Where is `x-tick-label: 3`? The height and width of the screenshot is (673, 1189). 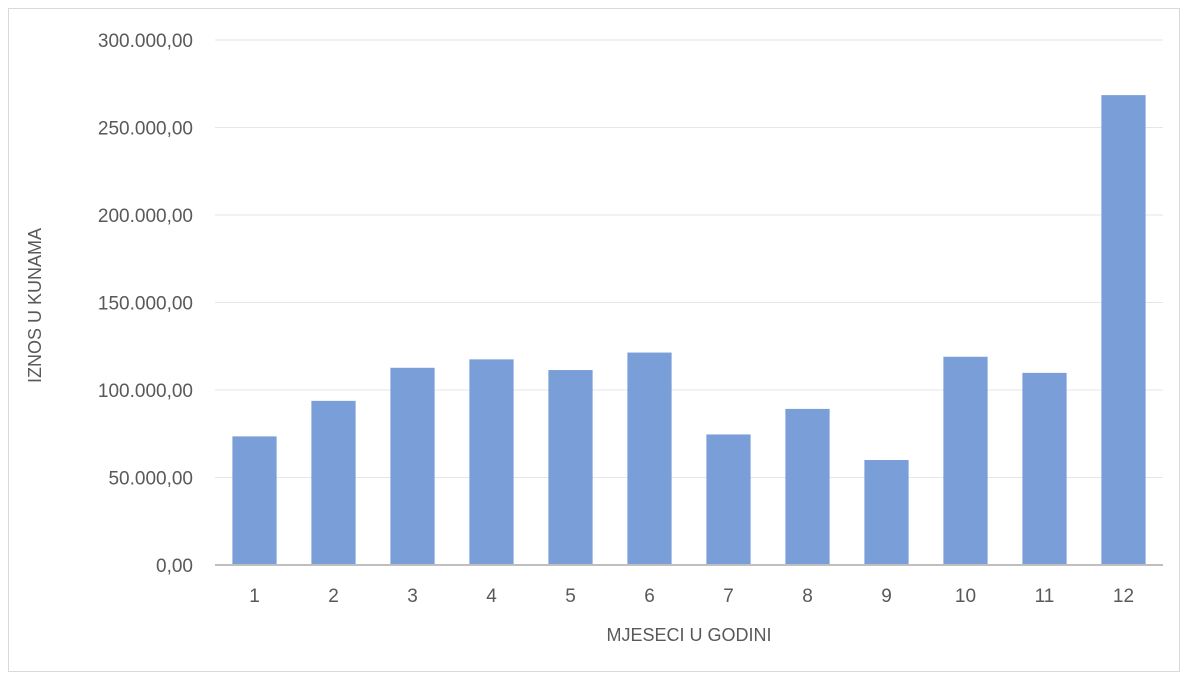
x-tick-label: 3 is located at coordinates (412, 596).